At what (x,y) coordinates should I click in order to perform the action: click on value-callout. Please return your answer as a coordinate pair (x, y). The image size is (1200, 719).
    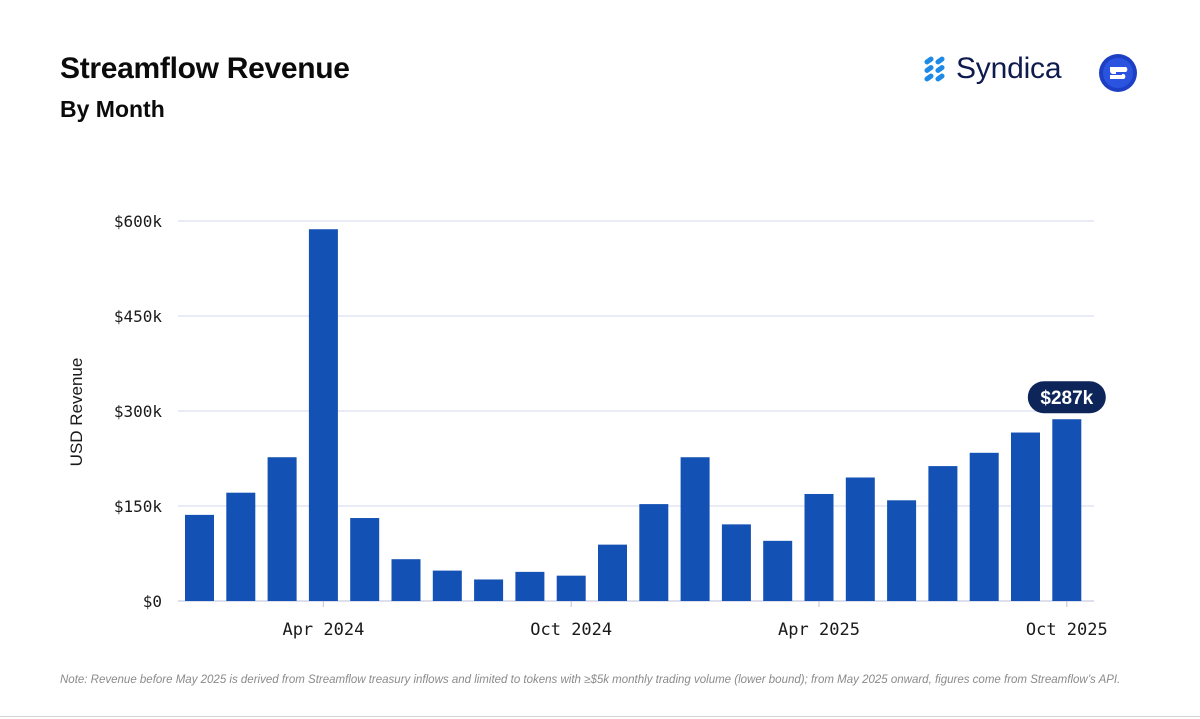
    Looking at the image, I should click on (1066, 397).